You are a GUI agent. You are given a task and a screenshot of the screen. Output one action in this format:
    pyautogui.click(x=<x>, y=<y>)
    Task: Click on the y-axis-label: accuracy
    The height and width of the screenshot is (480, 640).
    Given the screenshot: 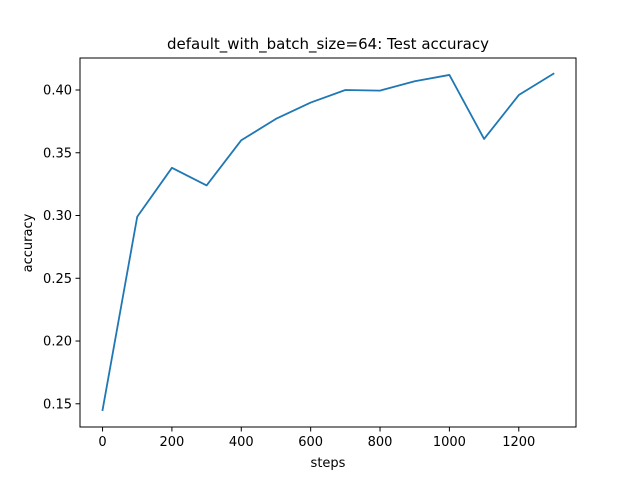 What is the action you would take?
    pyautogui.click(x=28, y=242)
    